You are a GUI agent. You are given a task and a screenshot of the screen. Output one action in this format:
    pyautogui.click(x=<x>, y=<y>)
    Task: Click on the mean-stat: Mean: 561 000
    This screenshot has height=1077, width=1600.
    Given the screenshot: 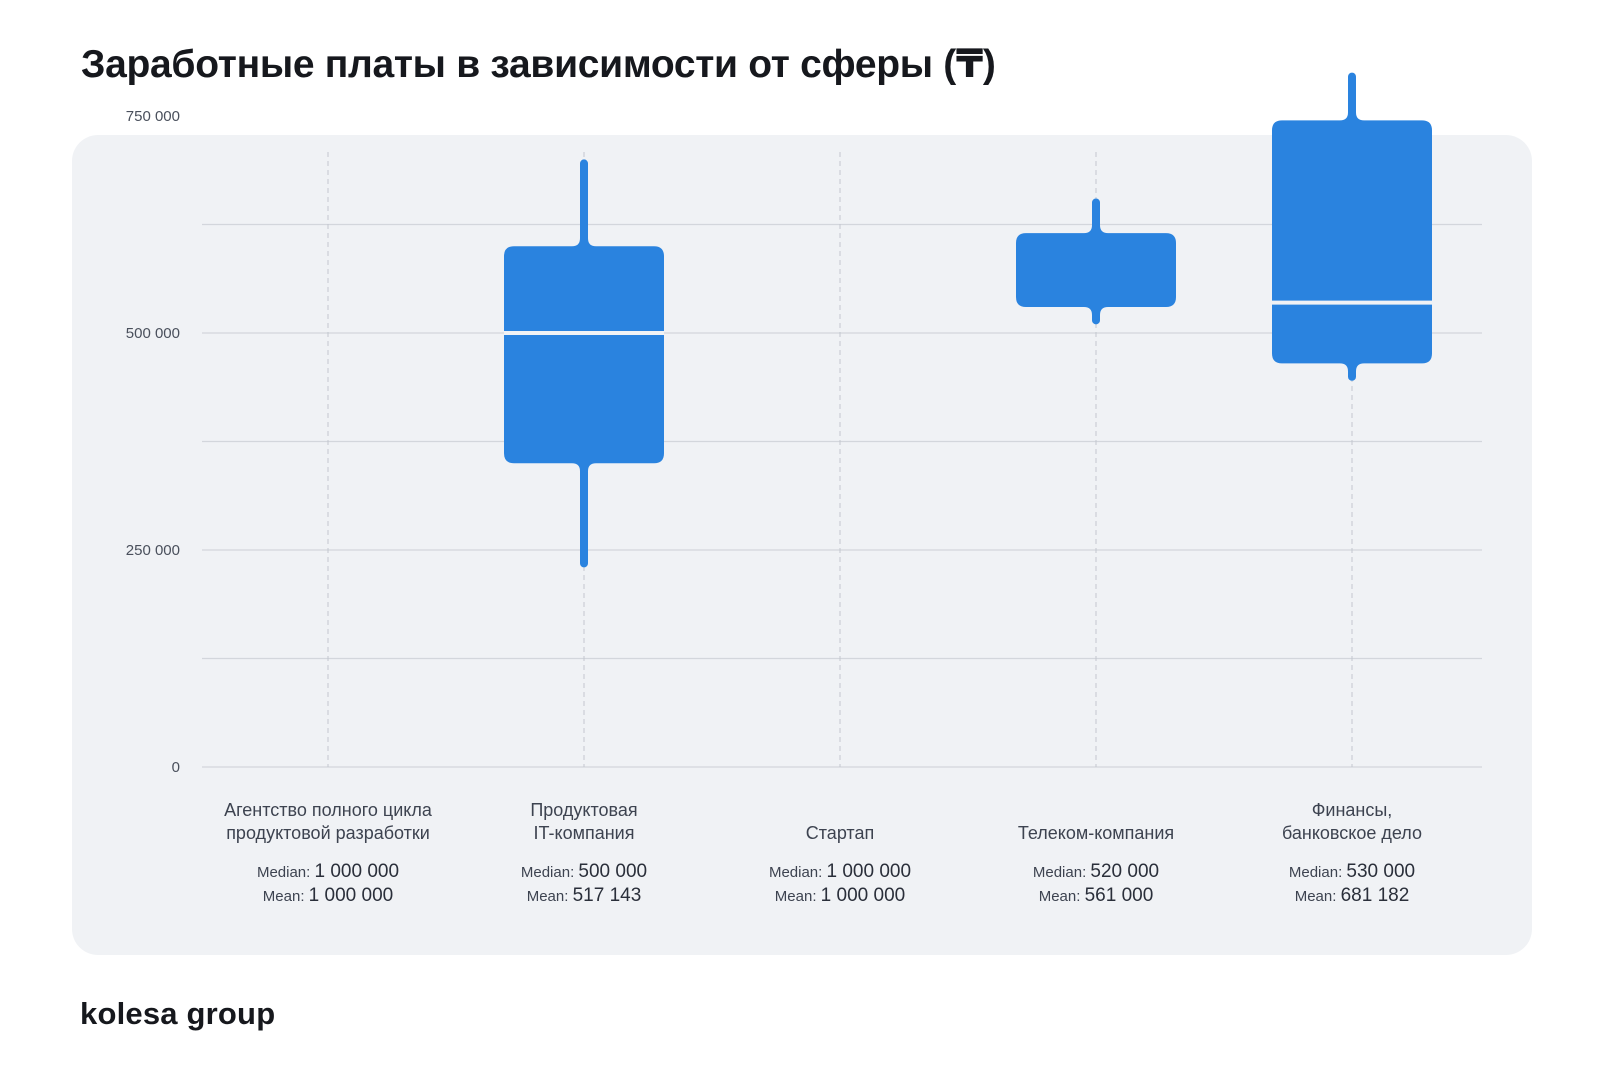 What is the action you would take?
    pyautogui.click(x=1096, y=896)
    